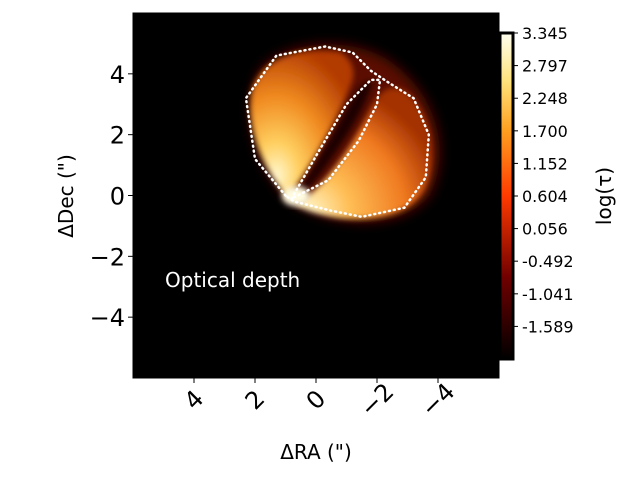 The height and width of the screenshot is (480, 640). What do you see at coordinates (548, 326) in the screenshot?
I see `colorbar-tick-label: -1.589` at bounding box center [548, 326].